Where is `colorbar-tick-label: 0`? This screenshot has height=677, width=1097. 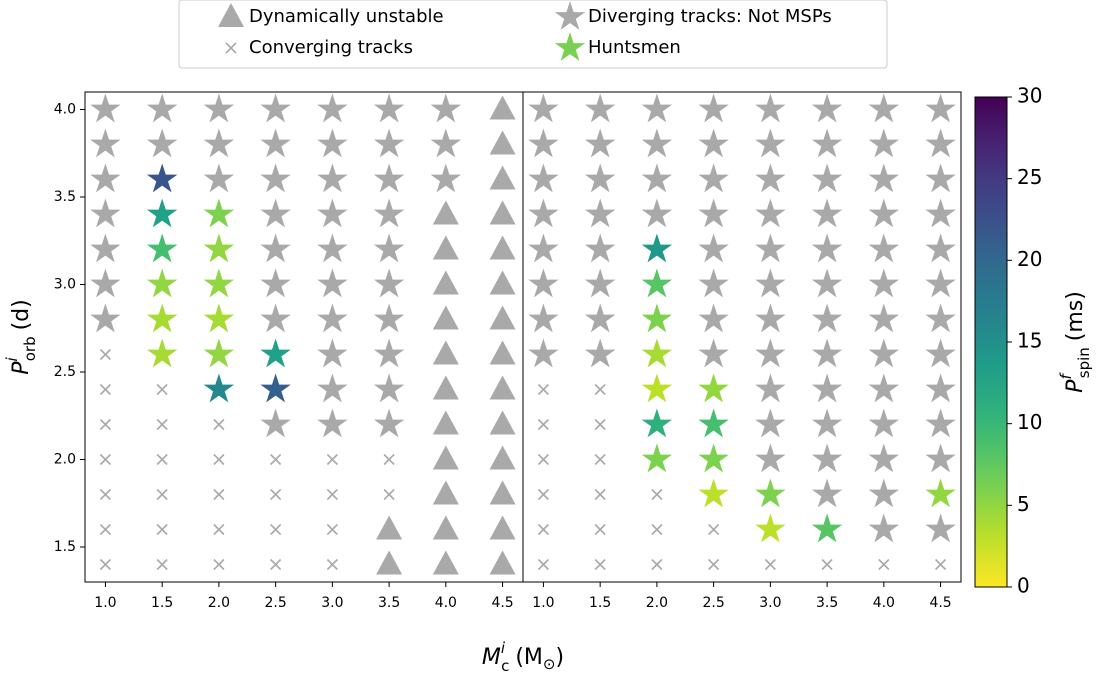 colorbar-tick-label: 0 is located at coordinates (1023, 586).